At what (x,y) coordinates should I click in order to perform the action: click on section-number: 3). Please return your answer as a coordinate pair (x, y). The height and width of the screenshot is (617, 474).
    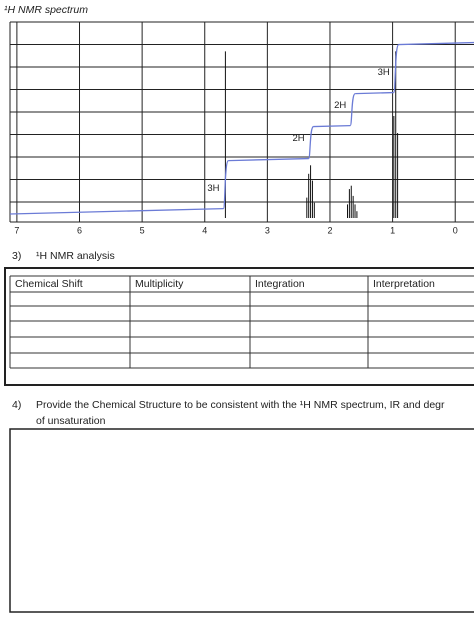
    Looking at the image, I should click on (16, 256).